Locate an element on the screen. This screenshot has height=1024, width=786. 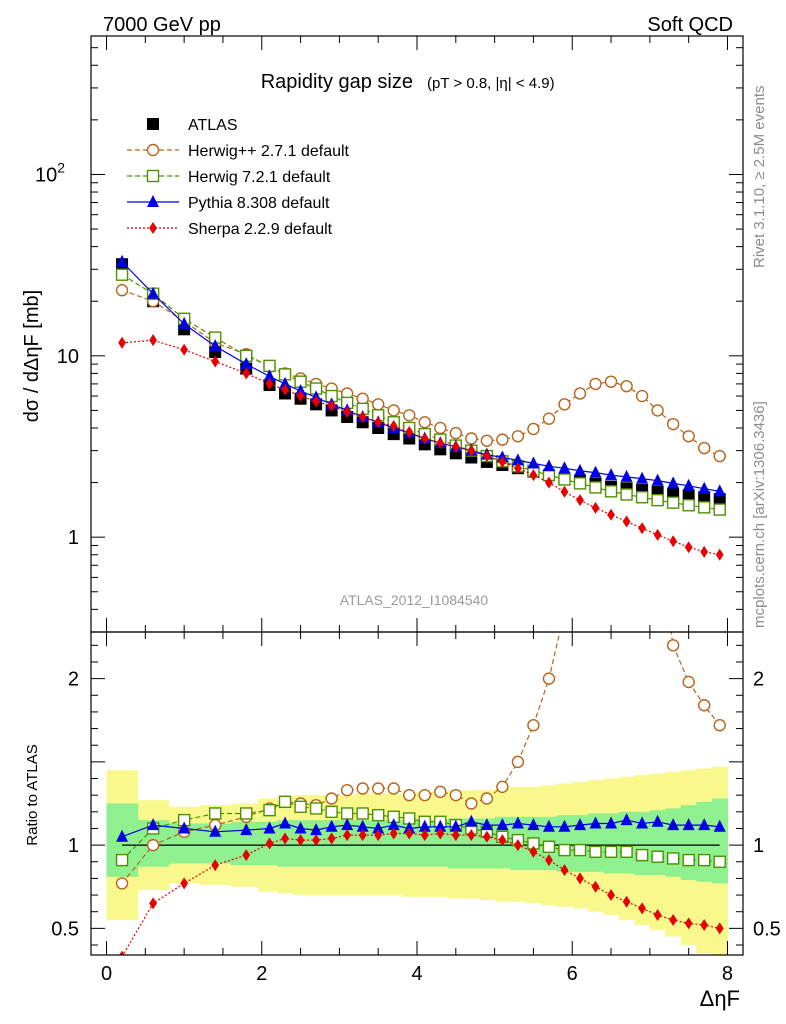
main-point-atlas is located at coordinates (704, 497).